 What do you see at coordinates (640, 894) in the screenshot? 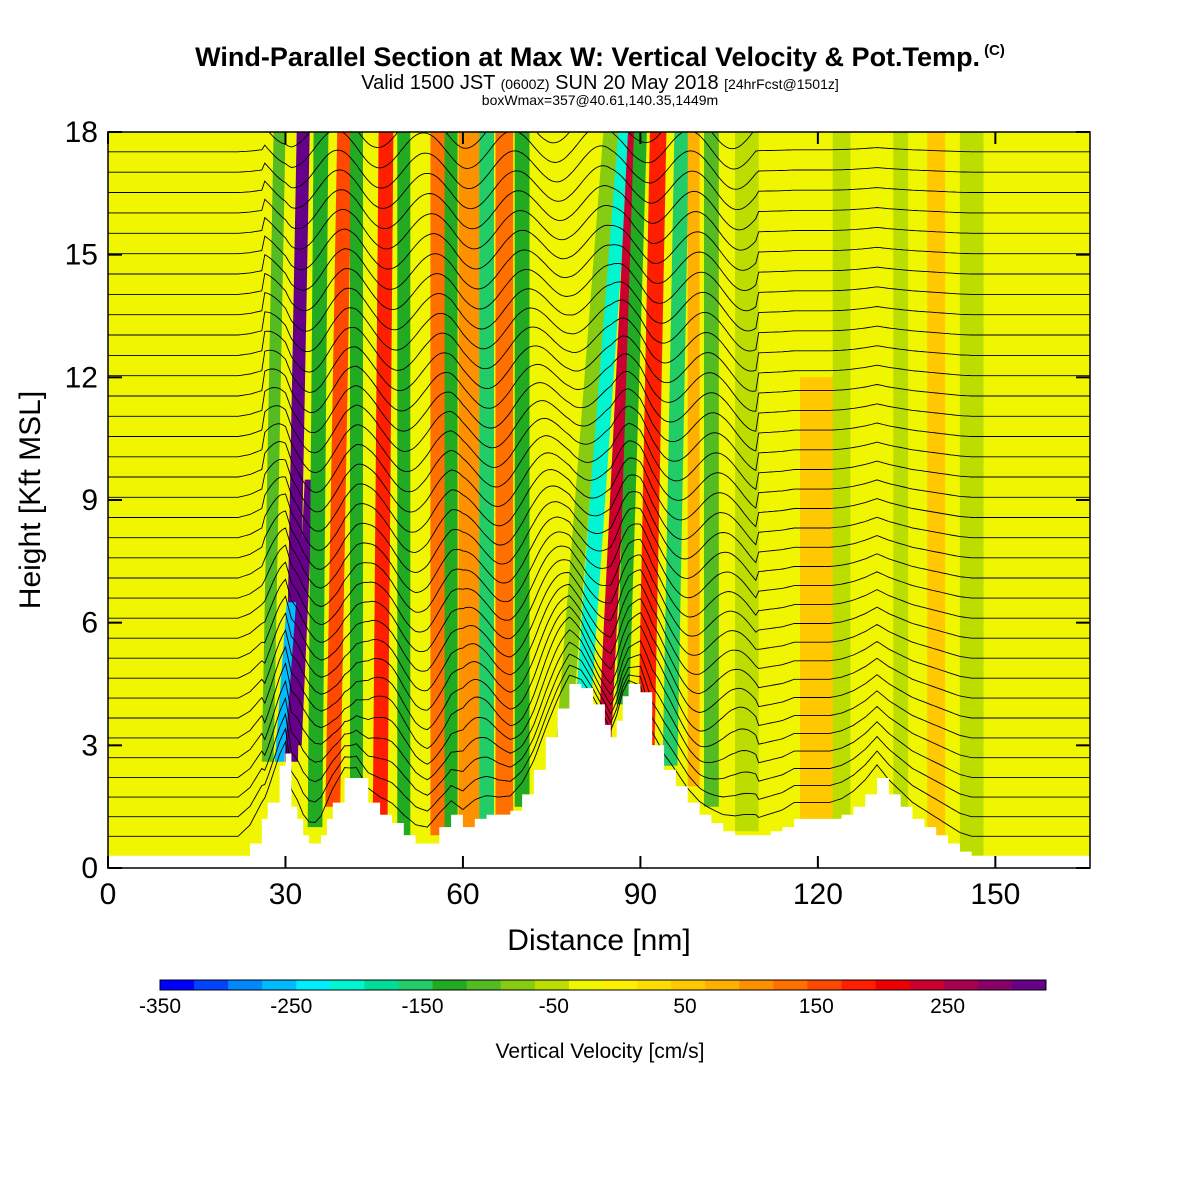
I see `x-tick-label: 90` at bounding box center [640, 894].